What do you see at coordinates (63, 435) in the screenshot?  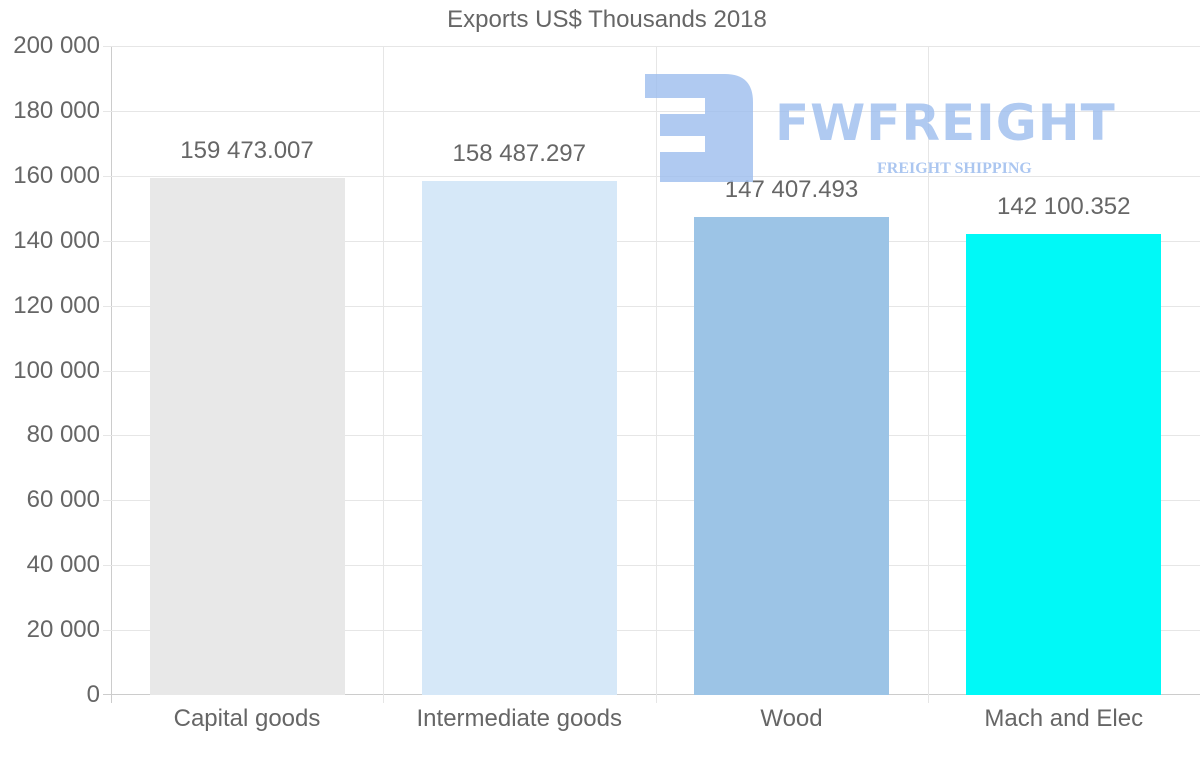 I see `y-tick-label: 80 000` at bounding box center [63, 435].